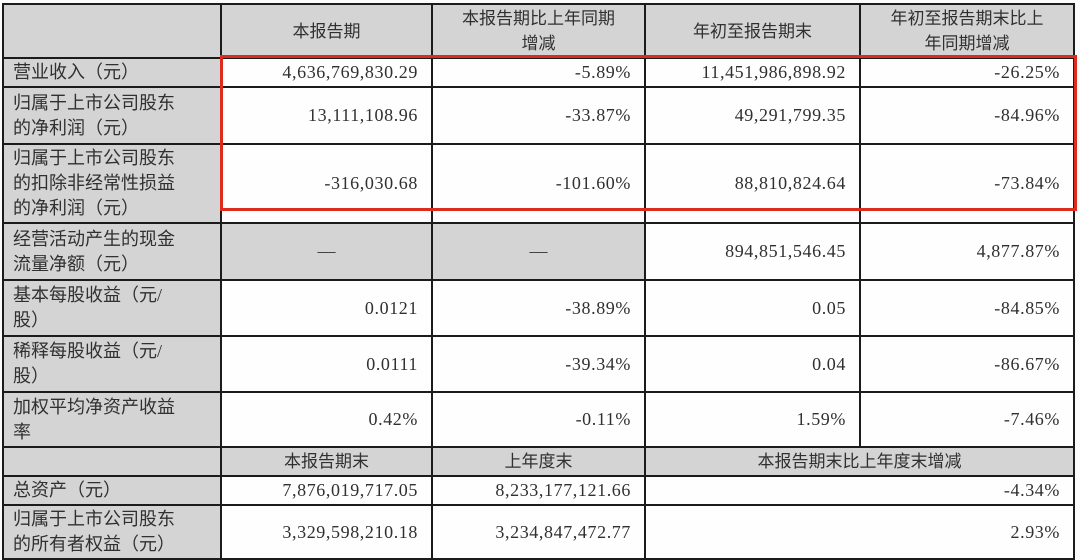 Image resolution: width=1080 pixels, height=560 pixels. I want to click on value-cell: 4,636,769,830.29, so click(326, 72).